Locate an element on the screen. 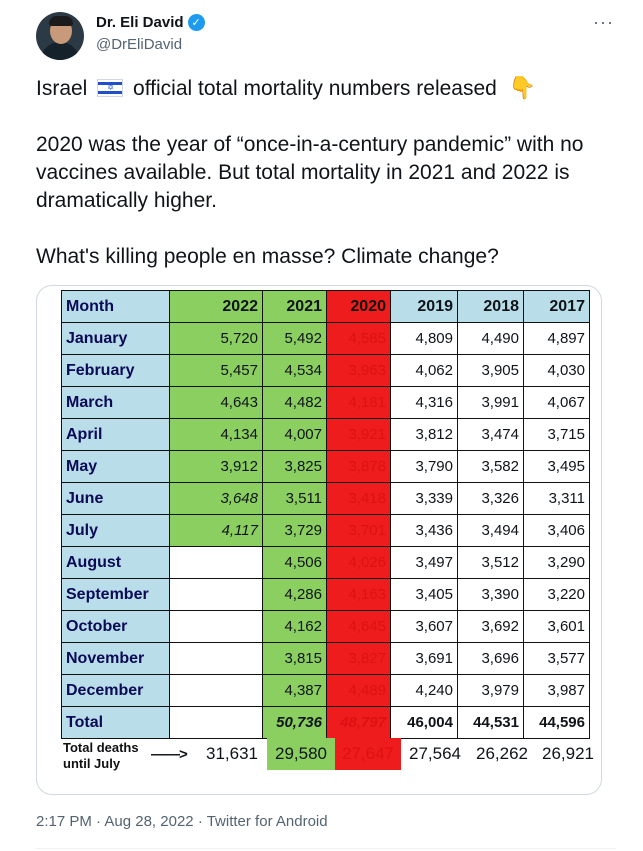 The width and height of the screenshot is (643, 851). cell-2019: 4,316 is located at coordinates (424, 402).